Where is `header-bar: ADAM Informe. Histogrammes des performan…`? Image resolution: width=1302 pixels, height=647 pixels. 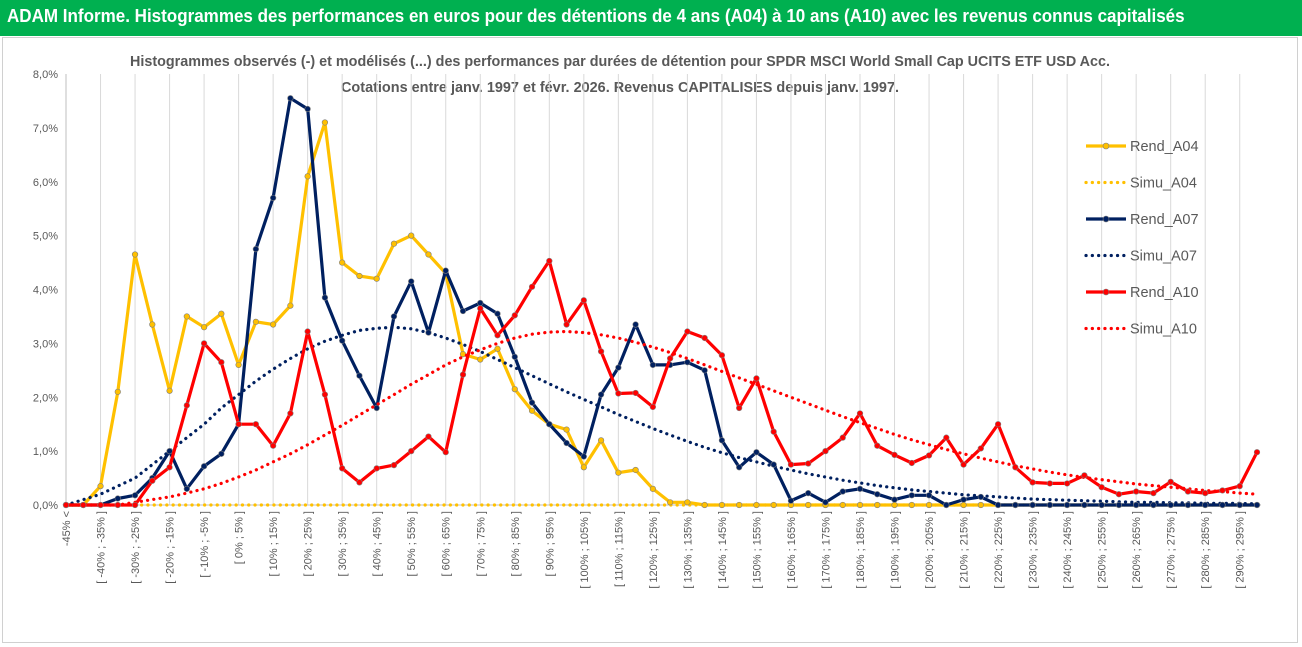 header-bar: ADAM Informe. Histogrammes des performan… is located at coordinates (651, 18).